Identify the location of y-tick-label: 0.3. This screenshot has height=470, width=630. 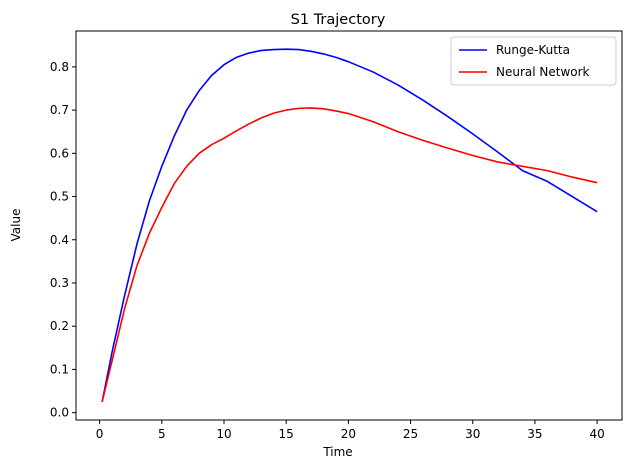
(59, 283).